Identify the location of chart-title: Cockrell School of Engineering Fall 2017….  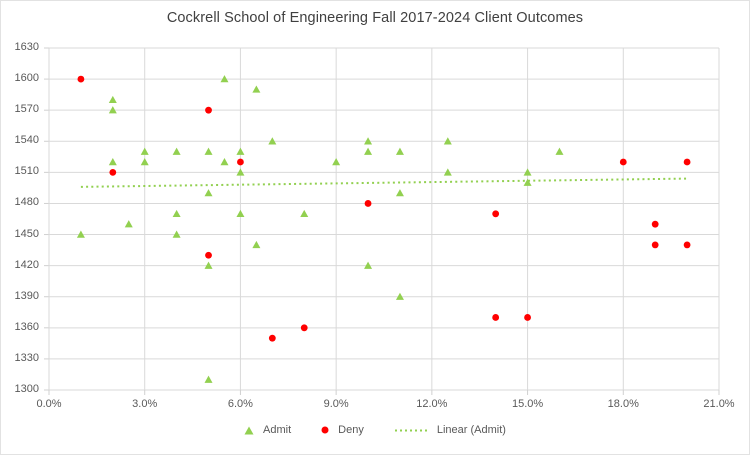
(375, 18).